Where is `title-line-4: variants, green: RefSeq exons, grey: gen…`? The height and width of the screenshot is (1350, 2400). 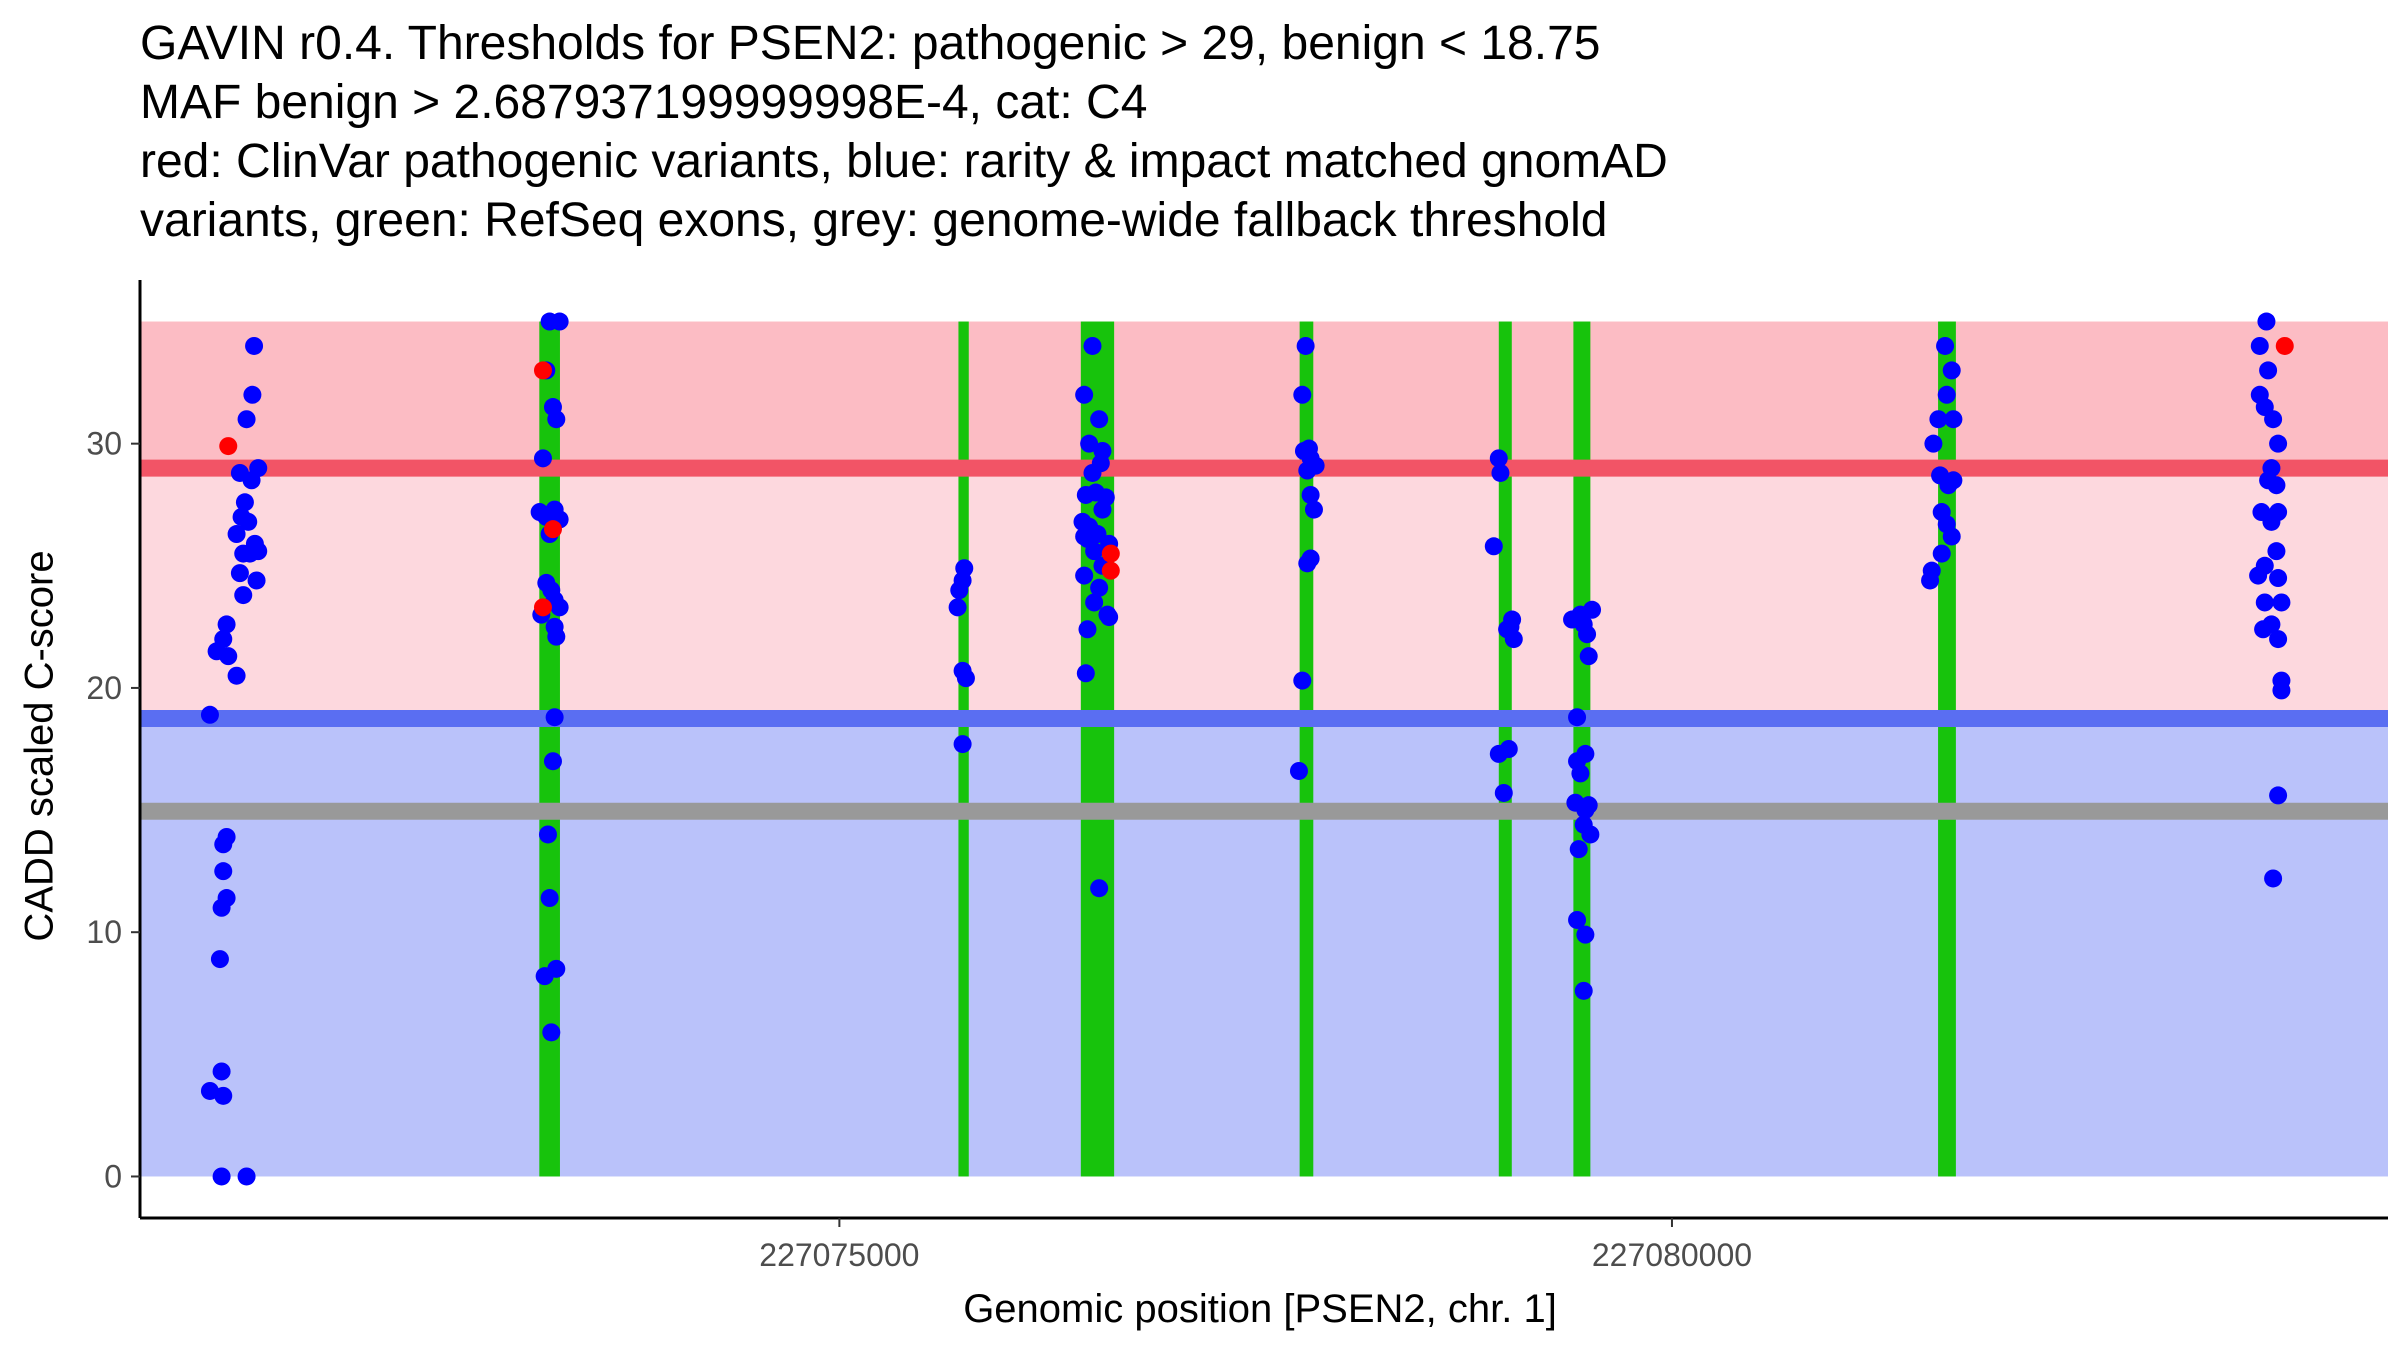
title-line-4: variants, green: RefSeq exons, grey: gen… is located at coordinates (874, 220).